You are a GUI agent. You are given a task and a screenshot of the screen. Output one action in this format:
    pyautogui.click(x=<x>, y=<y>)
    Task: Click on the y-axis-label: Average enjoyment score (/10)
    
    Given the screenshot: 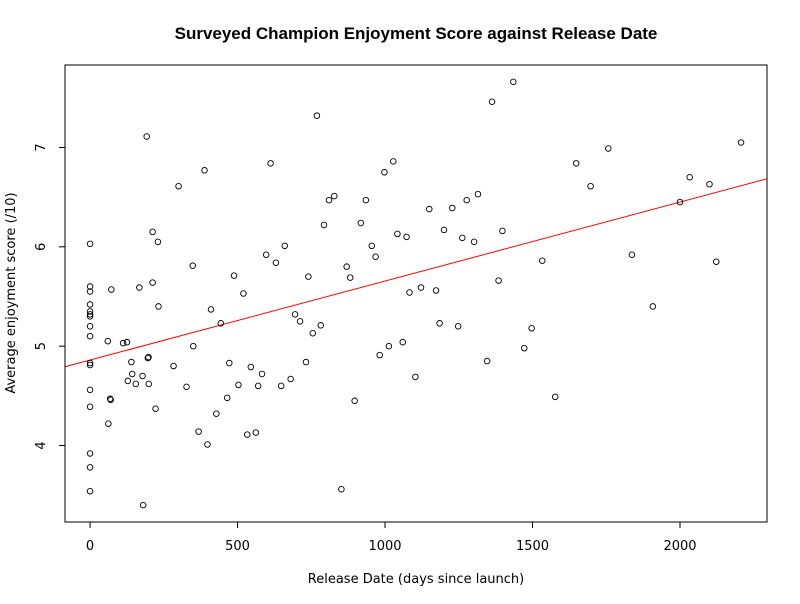 What is the action you would take?
    pyautogui.click(x=11, y=292)
    